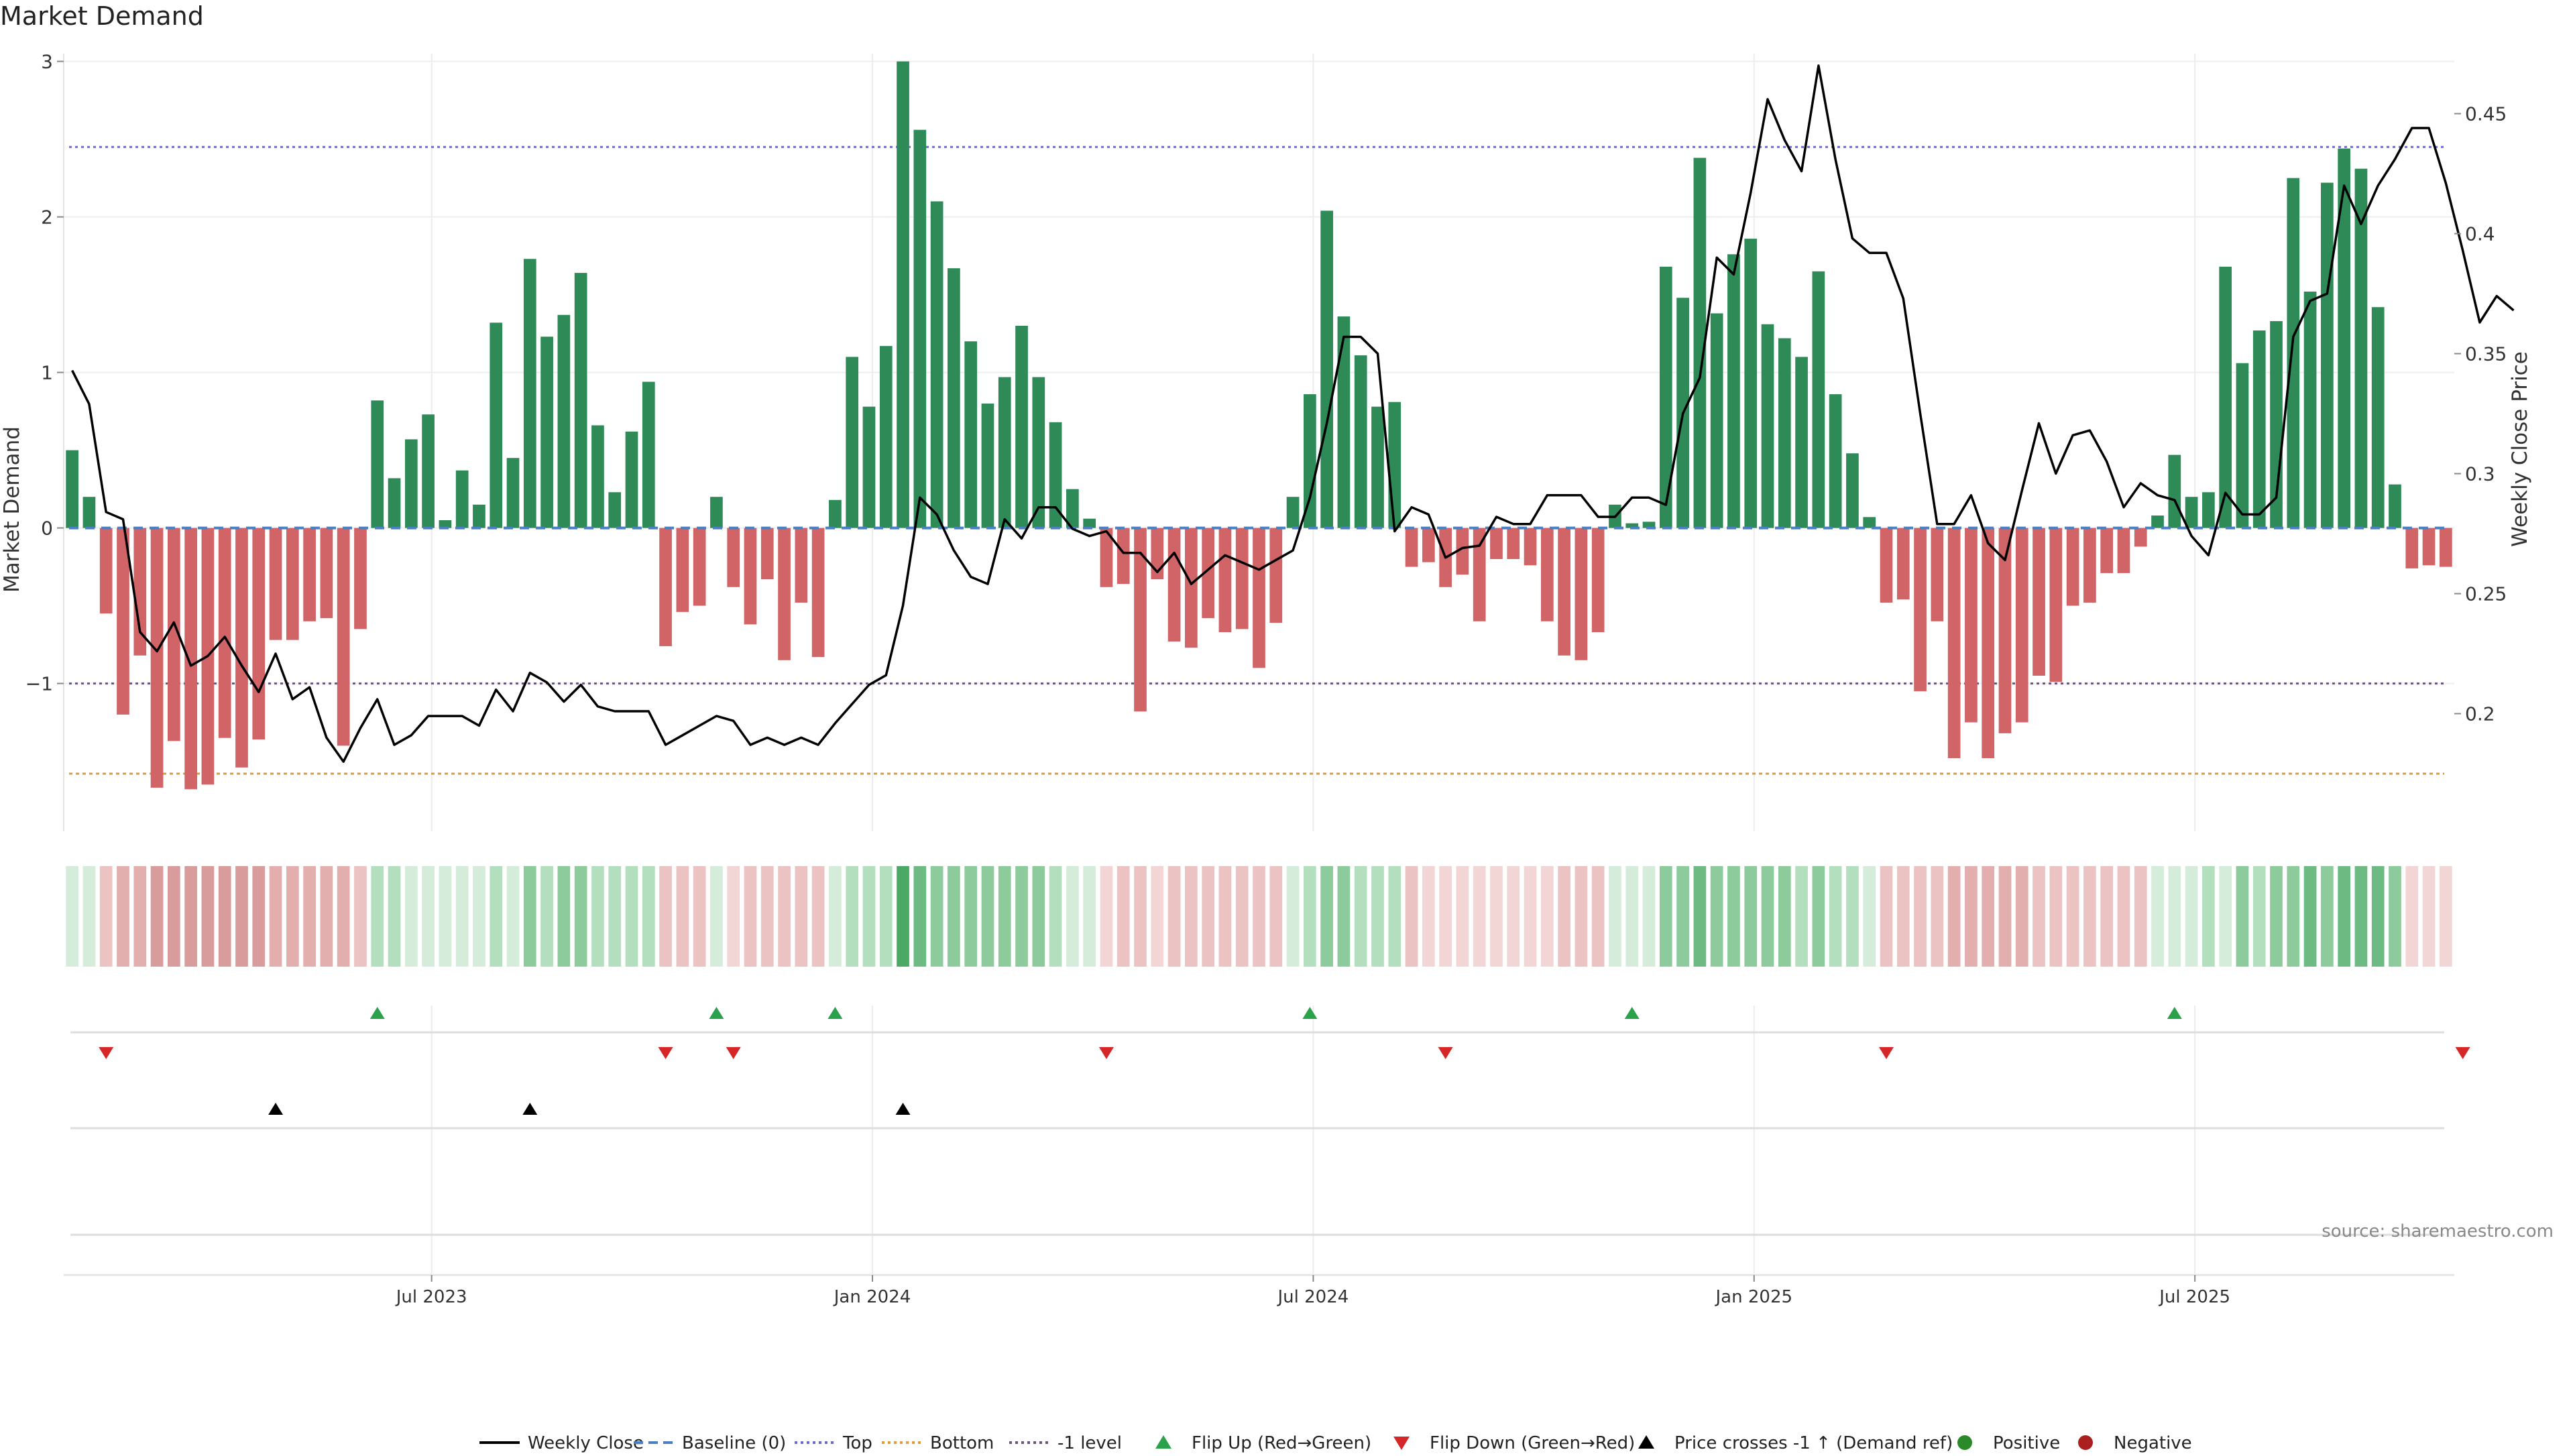 The height and width of the screenshot is (1456, 2575). What do you see at coordinates (102, 16) in the screenshot?
I see `page-title: Market Demand` at bounding box center [102, 16].